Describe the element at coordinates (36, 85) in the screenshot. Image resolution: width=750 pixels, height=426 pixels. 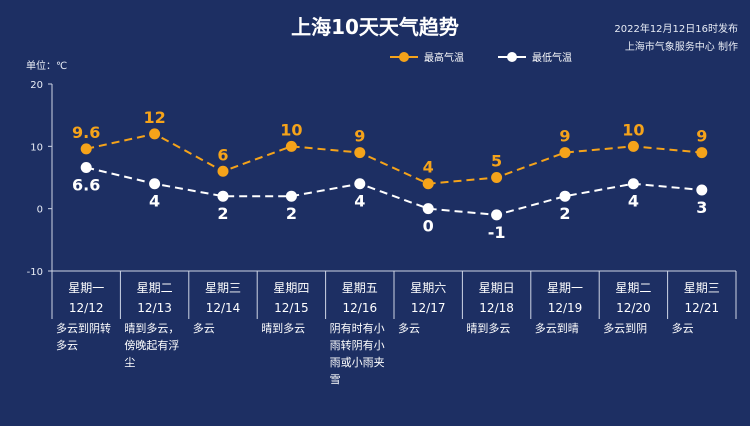
I see `y-tick-label: 20` at that location.